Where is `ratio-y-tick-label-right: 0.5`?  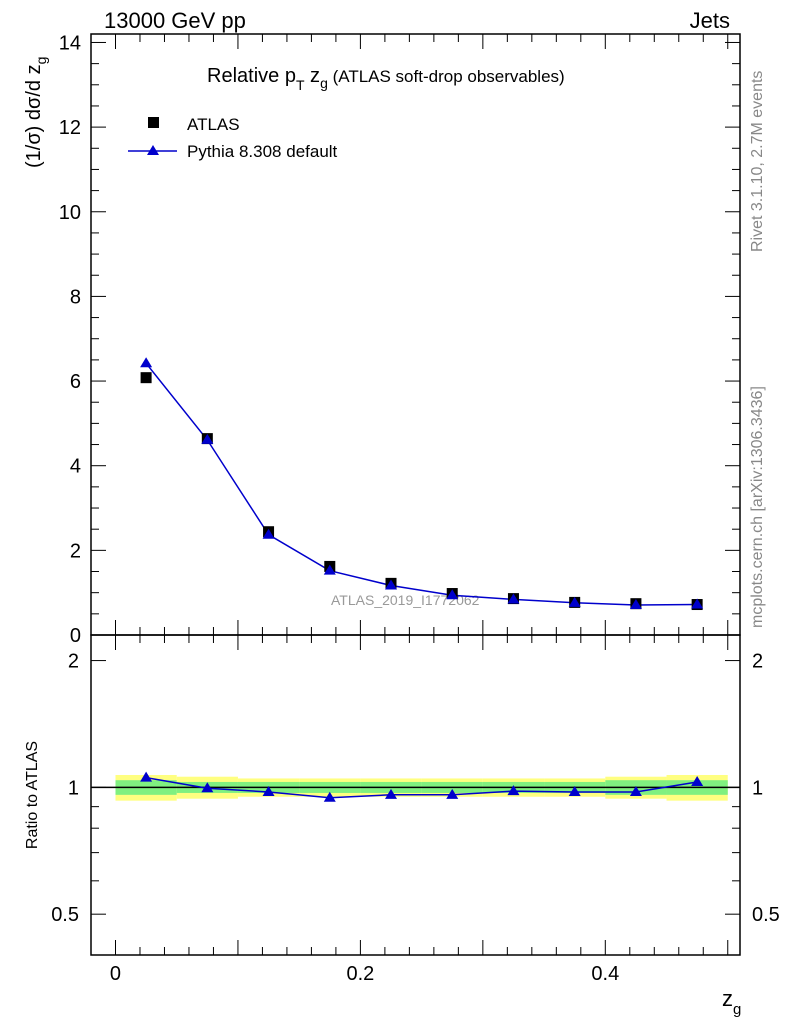 ratio-y-tick-label-right: 0.5 is located at coordinates (766, 915).